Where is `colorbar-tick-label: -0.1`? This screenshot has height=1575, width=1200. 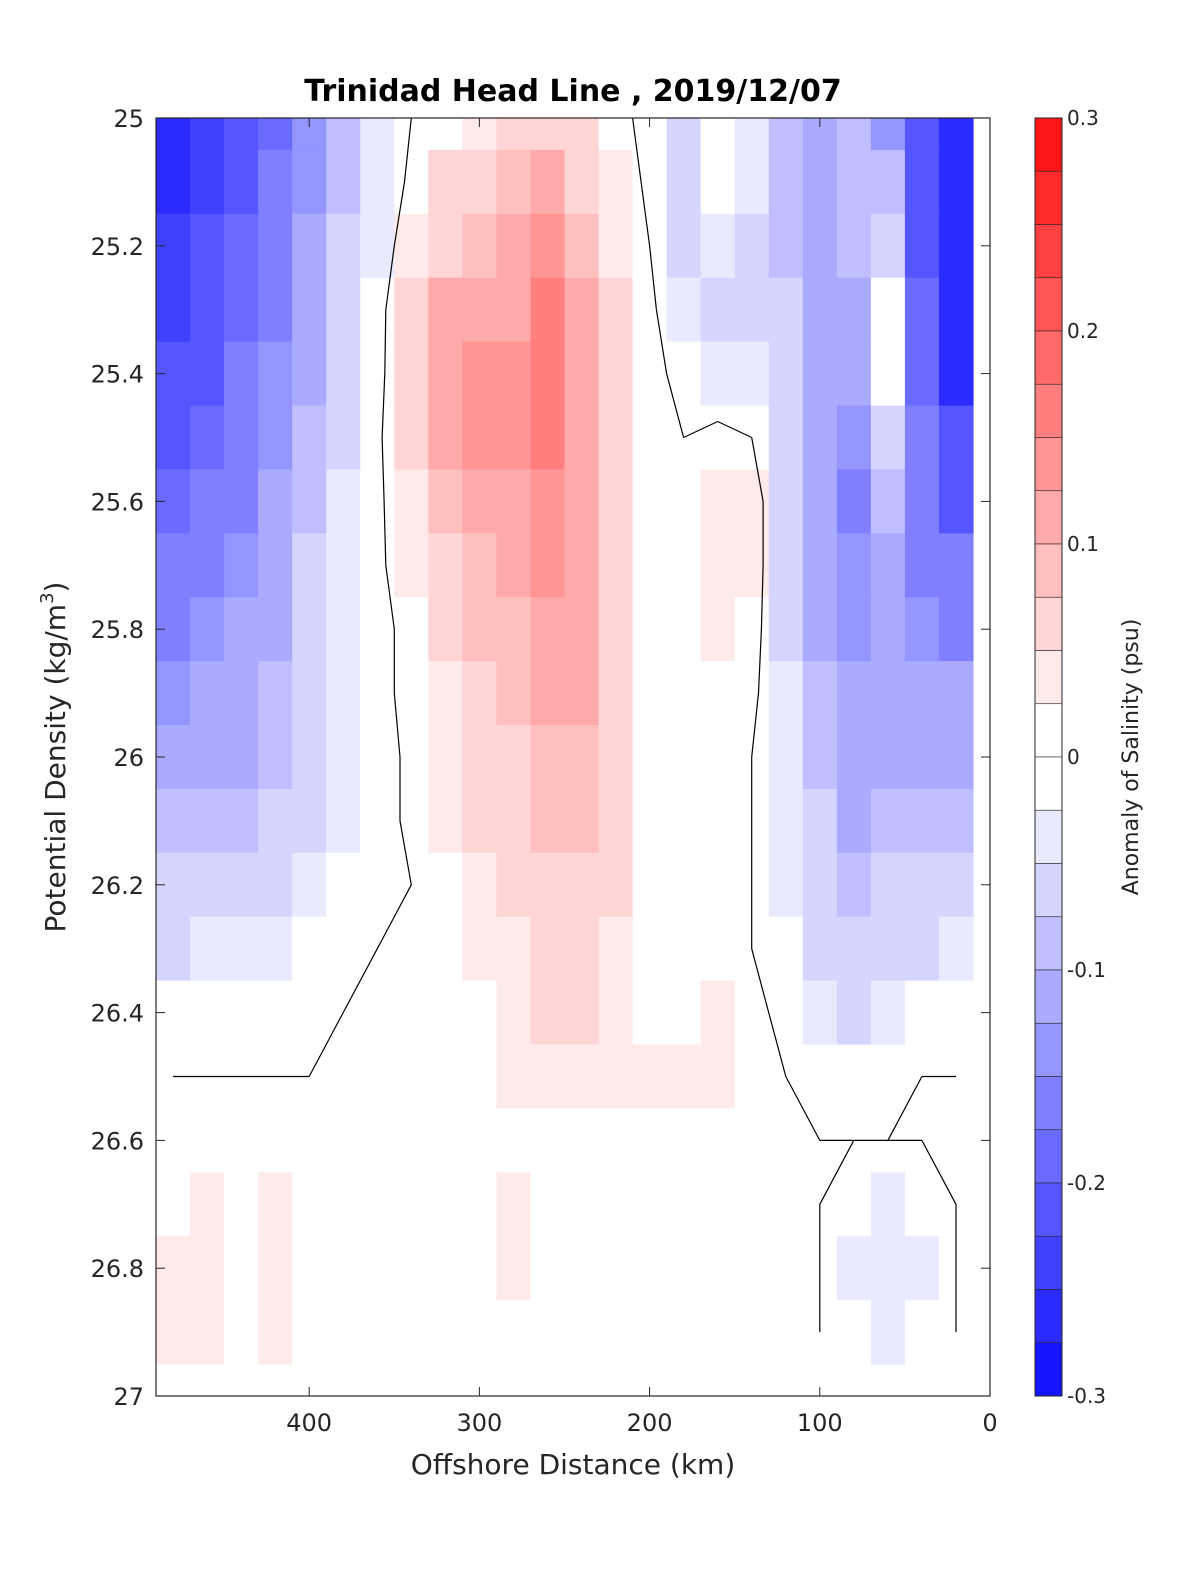 colorbar-tick-label: -0.1 is located at coordinates (1086, 970).